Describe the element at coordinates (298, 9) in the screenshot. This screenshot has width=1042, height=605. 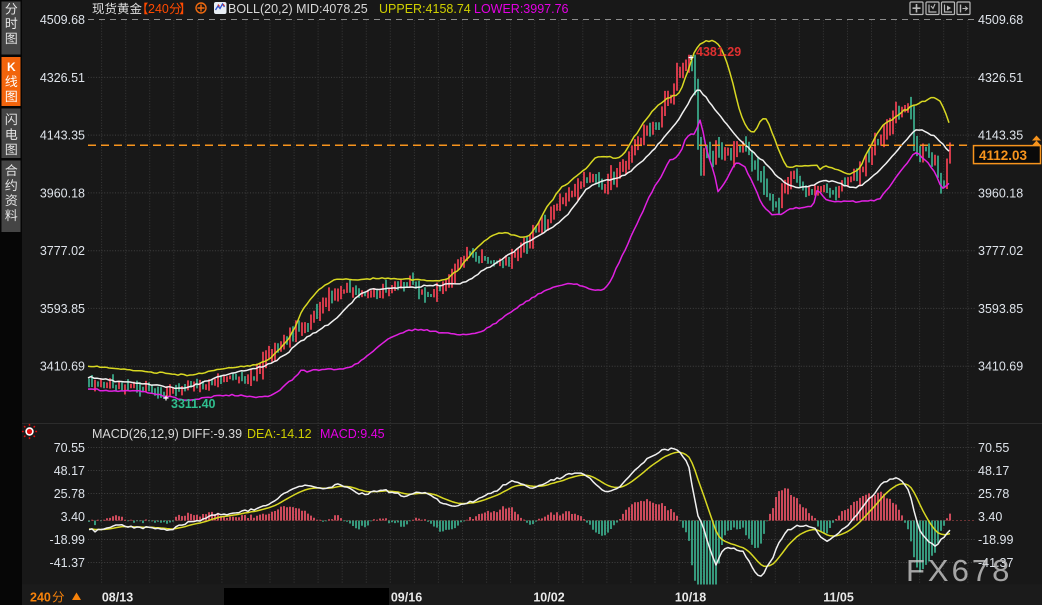
I see `svg-text: BOLL(20,2) MID:4078.25` at that location.